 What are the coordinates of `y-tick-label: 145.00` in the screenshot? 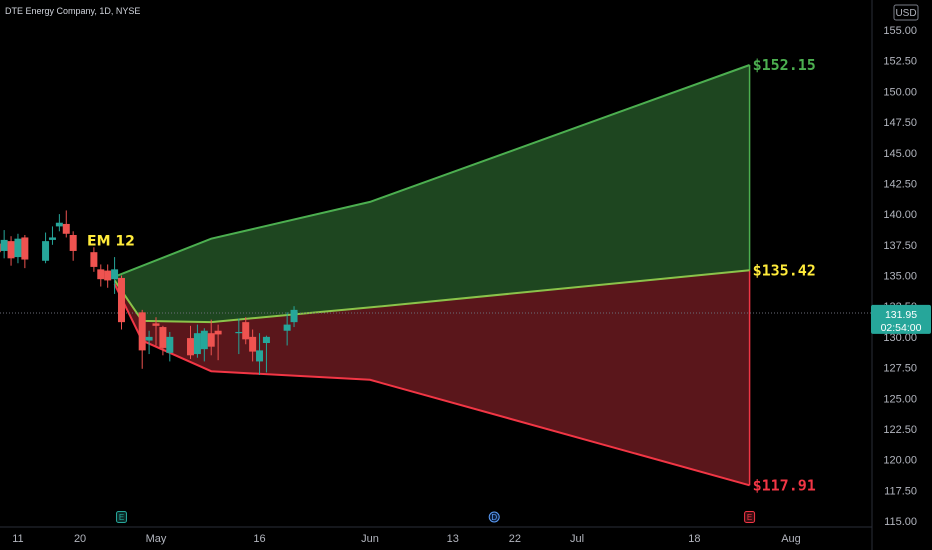 It's located at (900, 154).